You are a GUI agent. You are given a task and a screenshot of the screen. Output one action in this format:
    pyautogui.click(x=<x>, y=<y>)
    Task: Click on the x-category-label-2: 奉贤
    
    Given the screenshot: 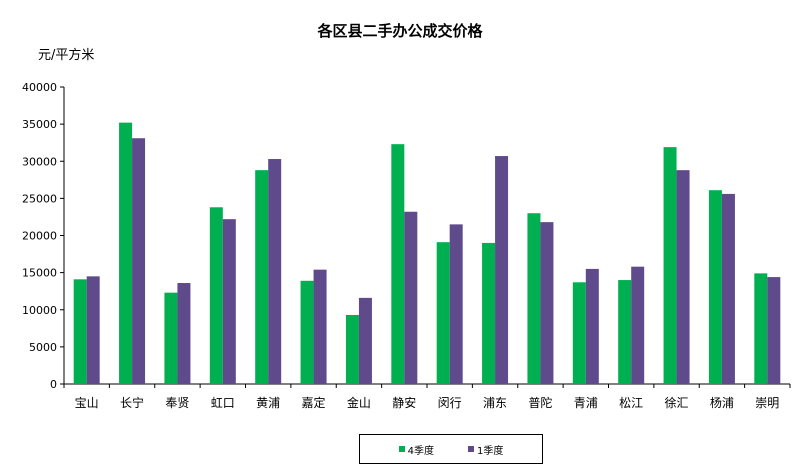 What is the action you would take?
    pyautogui.click(x=177, y=403)
    